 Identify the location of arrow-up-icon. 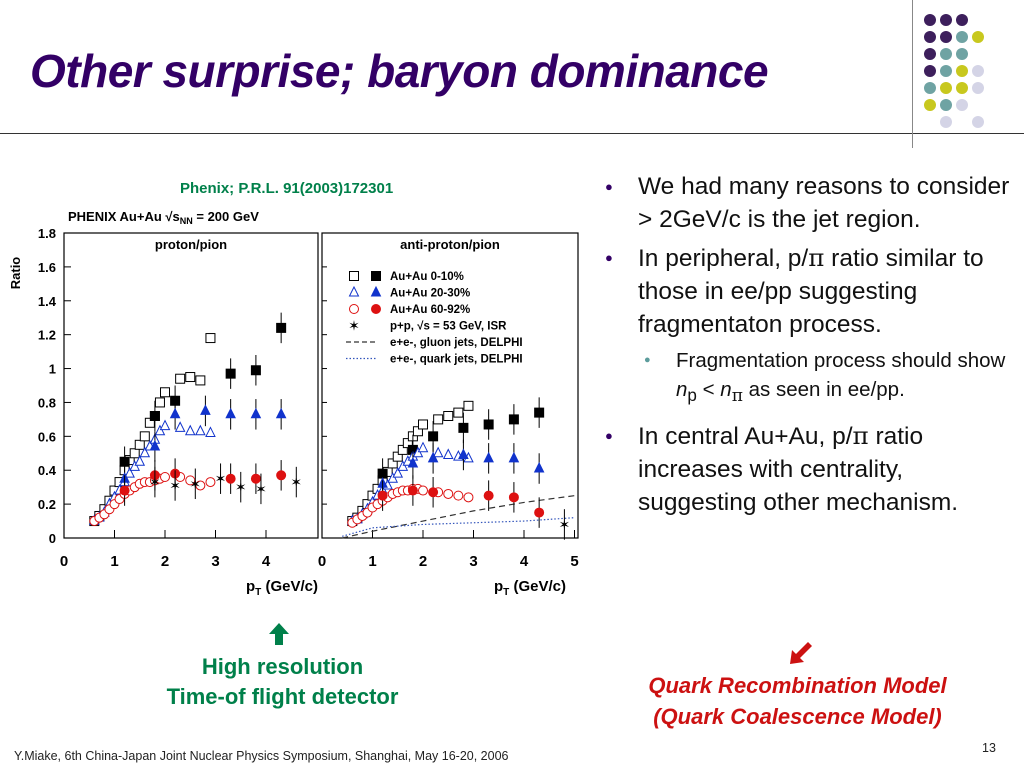
(279, 634).